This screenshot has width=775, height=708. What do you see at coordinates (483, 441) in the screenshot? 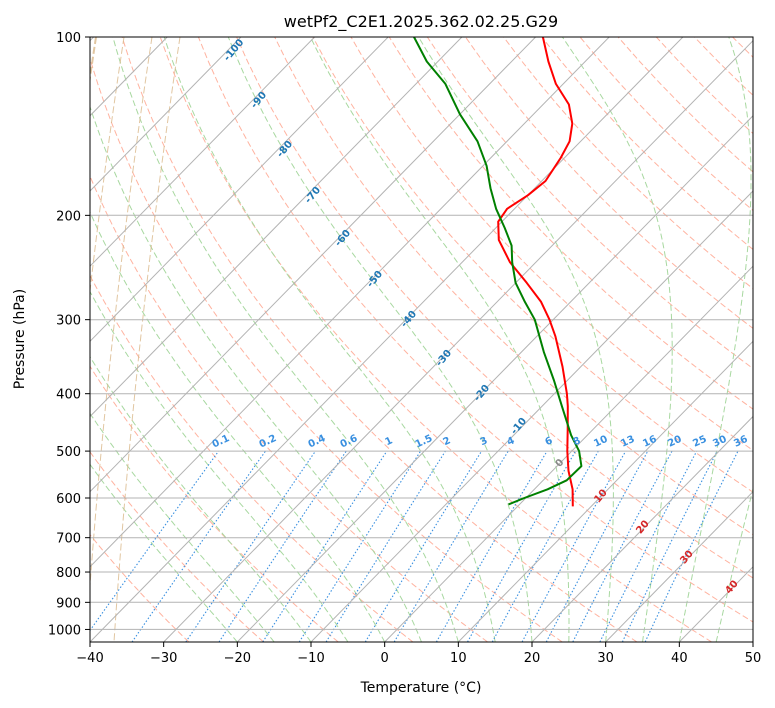
I see `mixing-ratio-label: 3` at bounding box center [483, 441].